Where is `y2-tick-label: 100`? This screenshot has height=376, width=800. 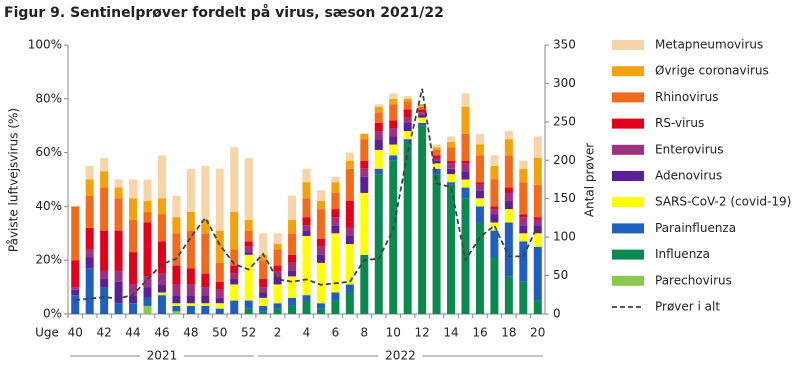
y2-tick-label: 100 is located at coordinates (564, 237).